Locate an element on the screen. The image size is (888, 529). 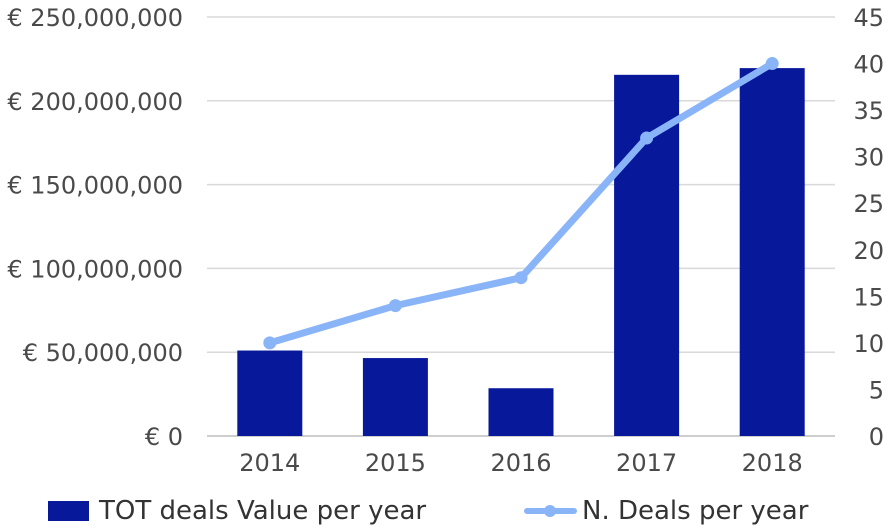
left-tick-label: € 100,000,000 is located at coordinates (95, 269).